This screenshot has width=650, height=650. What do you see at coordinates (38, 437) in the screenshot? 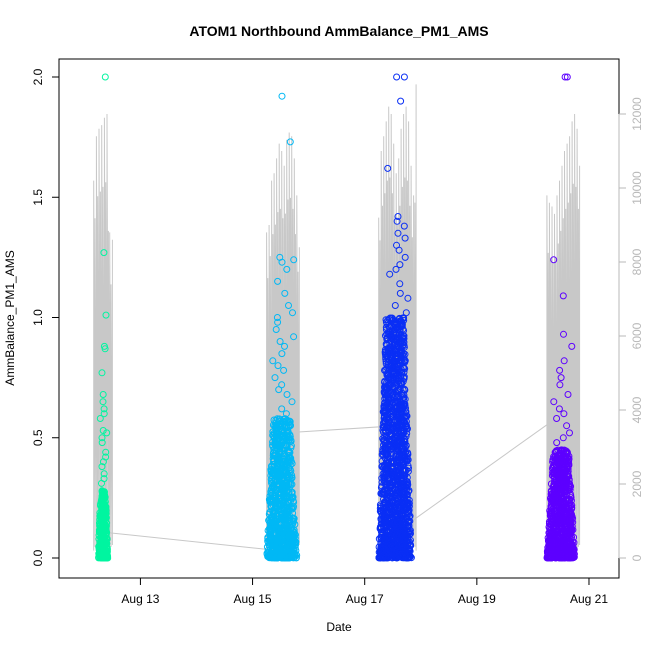
I see `y-tick-label: 0.5` at bounding box center [38, 437].